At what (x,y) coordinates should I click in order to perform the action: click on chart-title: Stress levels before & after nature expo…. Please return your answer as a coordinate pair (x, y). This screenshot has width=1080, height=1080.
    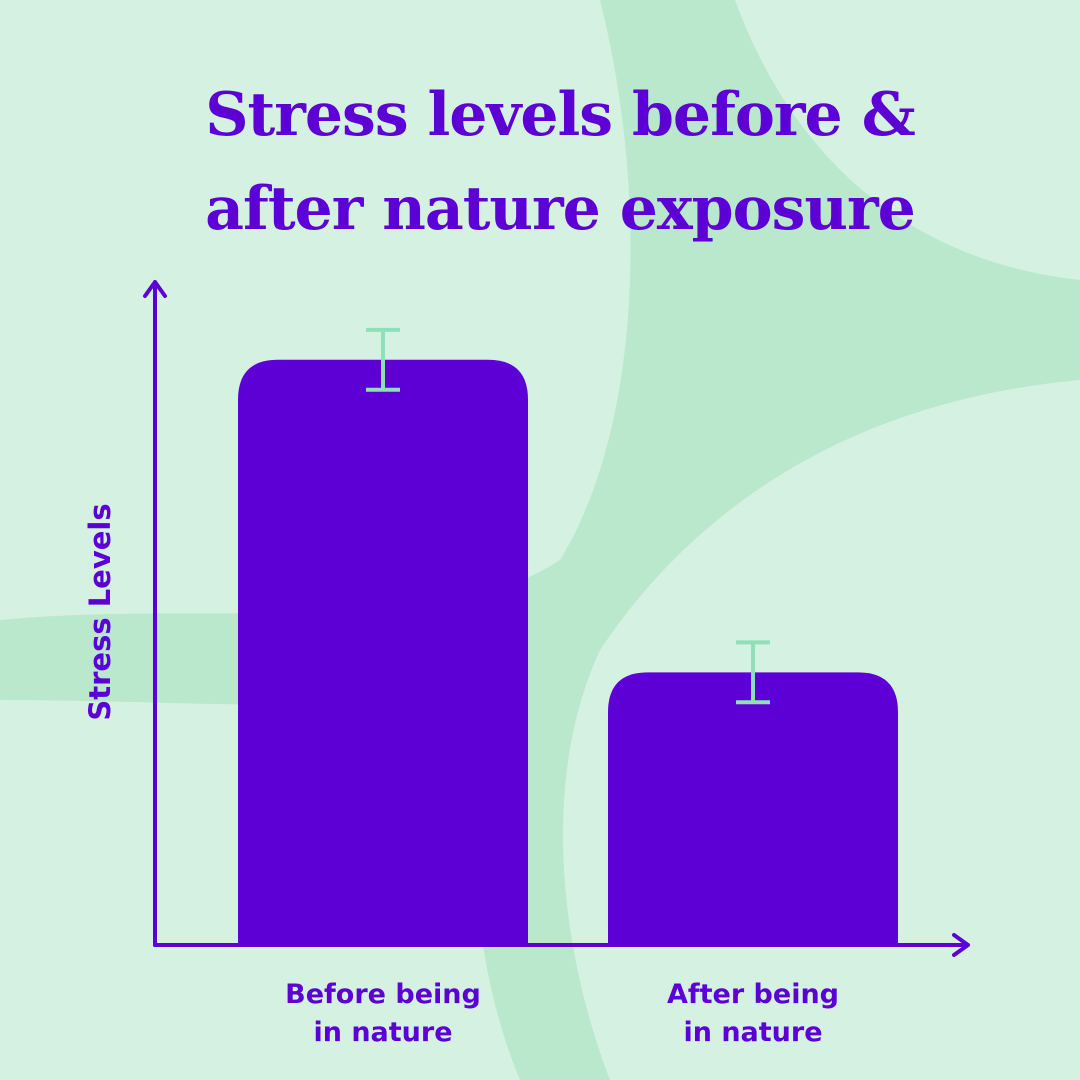
    Looking at the image, I should click on (560, 162).